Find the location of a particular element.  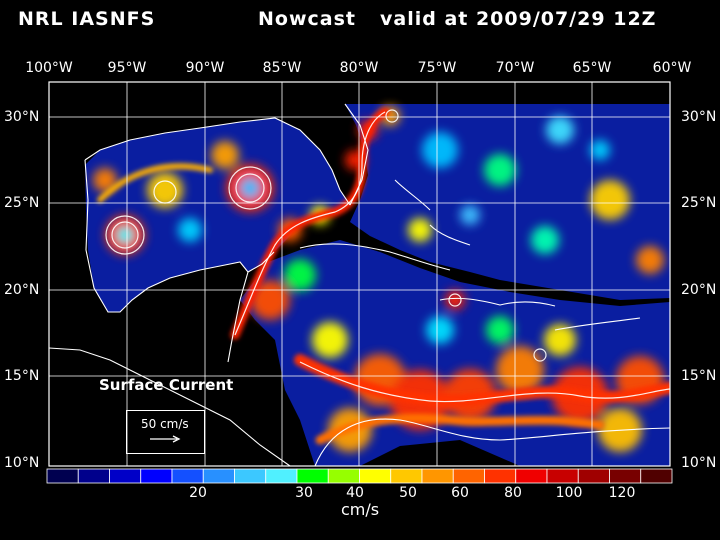

product-title: Nowcast is located at coordinates (307, 19).